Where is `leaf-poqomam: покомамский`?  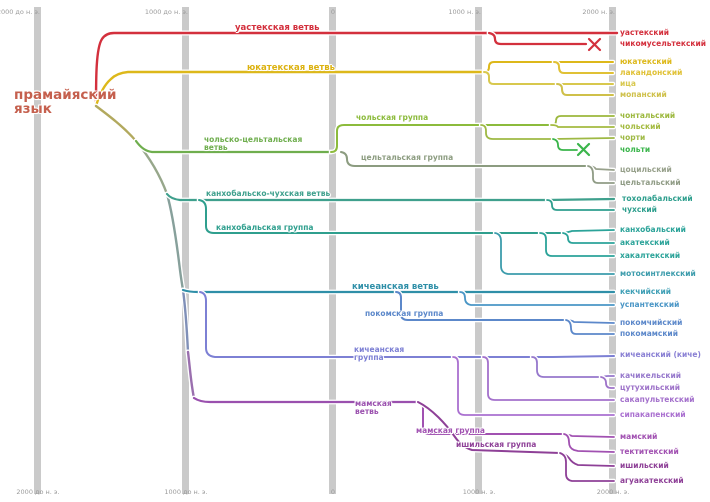 leaf-poqomam: покомамский is located at coordinates (649, 333).